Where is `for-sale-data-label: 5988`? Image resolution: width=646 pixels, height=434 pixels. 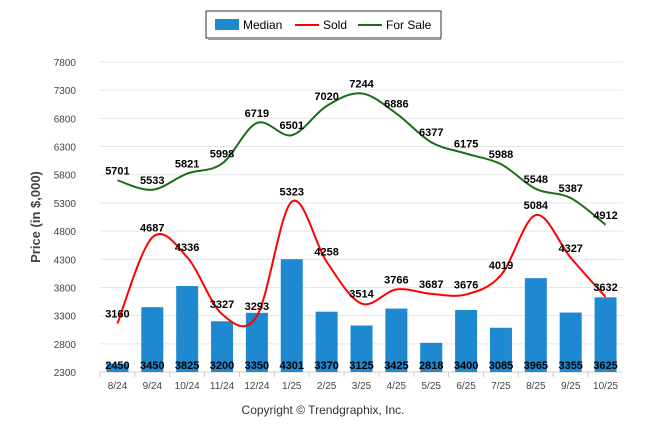
for-sale-data-label: 5988 is located at coordinates (501, 155).